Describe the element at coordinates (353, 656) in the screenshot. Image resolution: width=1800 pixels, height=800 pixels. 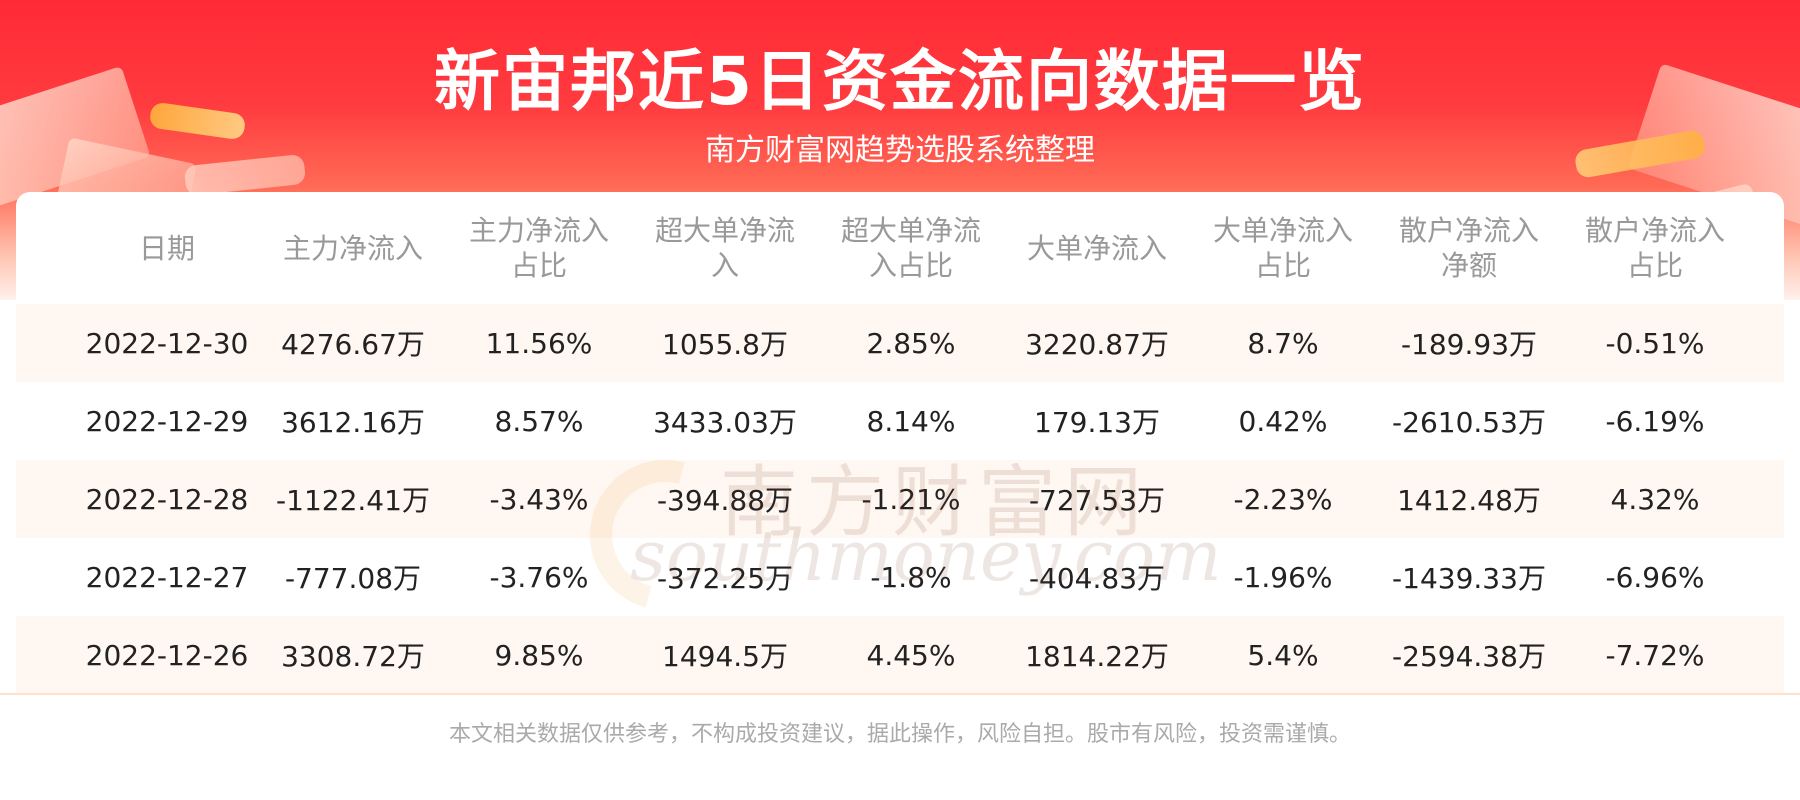
I see `value-cell: 3308.72万` at that location.